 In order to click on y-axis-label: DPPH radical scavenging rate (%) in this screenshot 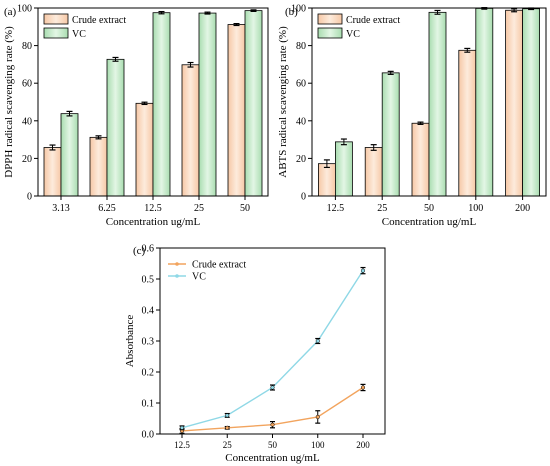, I will do `click(9, 102)`.